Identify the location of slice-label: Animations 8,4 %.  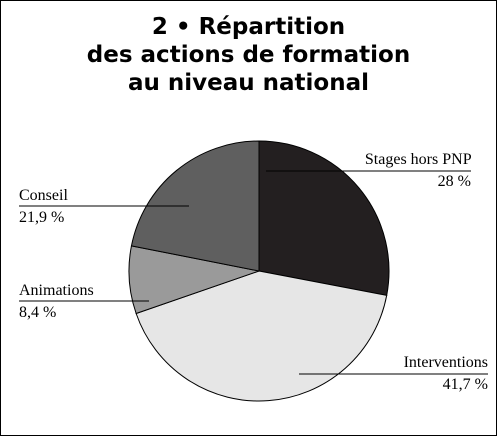
(84, 302).